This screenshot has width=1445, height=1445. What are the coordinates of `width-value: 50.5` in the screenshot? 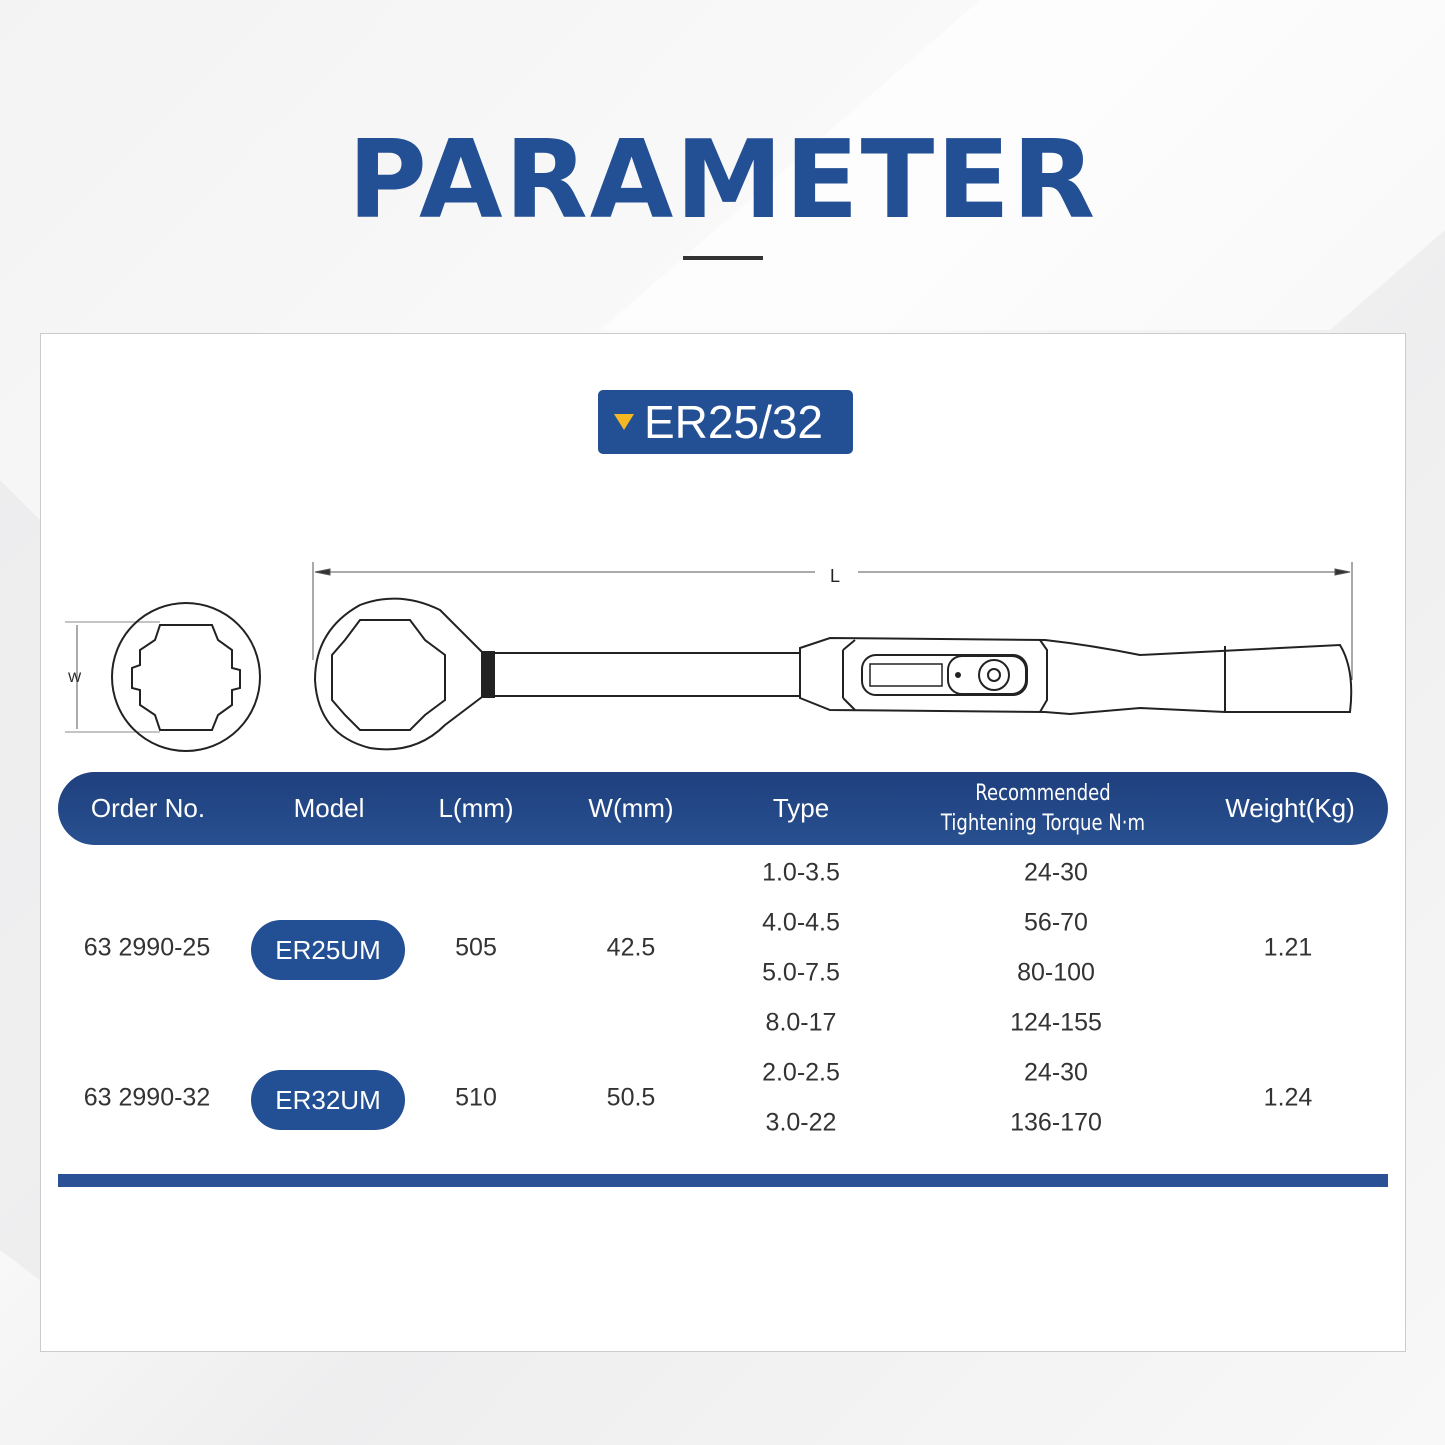 It's located at (631, 1097).